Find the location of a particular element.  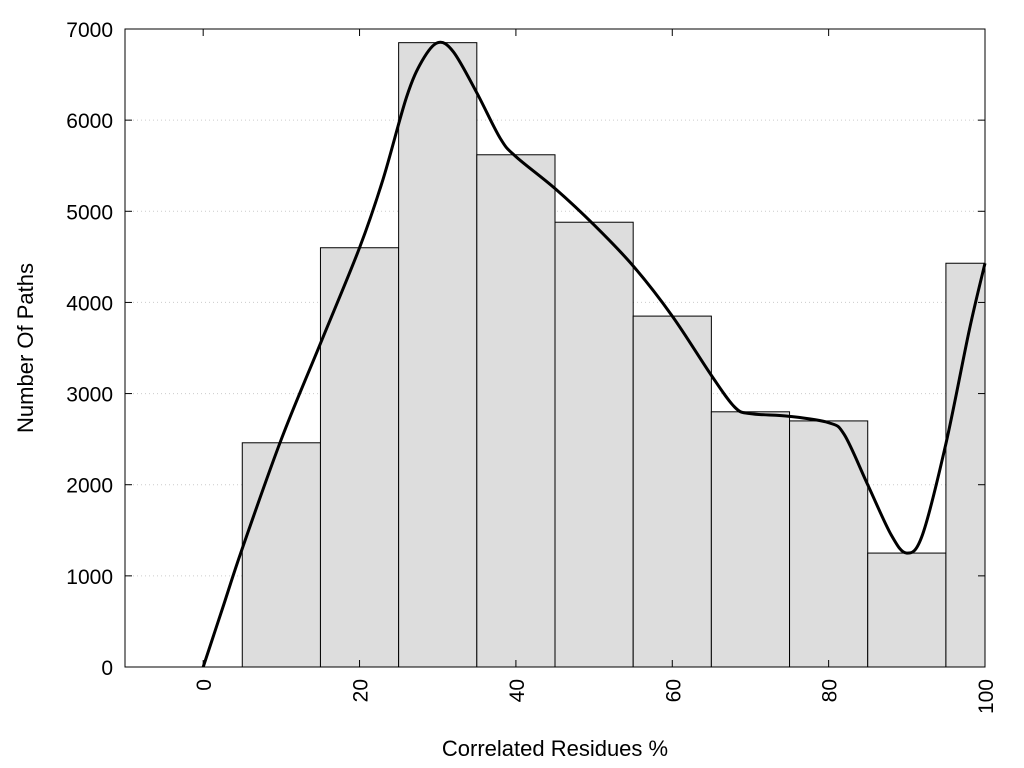

y-tick-label: 2000 is located at coordinates (89, 486).